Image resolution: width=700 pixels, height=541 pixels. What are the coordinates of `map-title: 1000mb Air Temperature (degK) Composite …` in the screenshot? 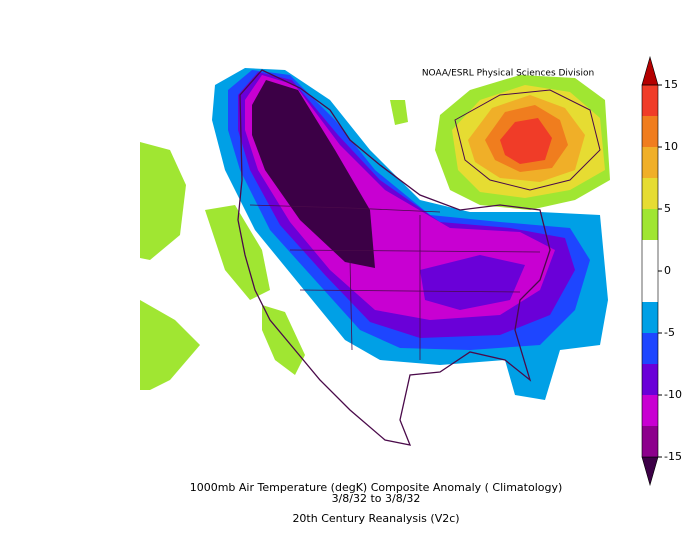 It's located at (376, 487).